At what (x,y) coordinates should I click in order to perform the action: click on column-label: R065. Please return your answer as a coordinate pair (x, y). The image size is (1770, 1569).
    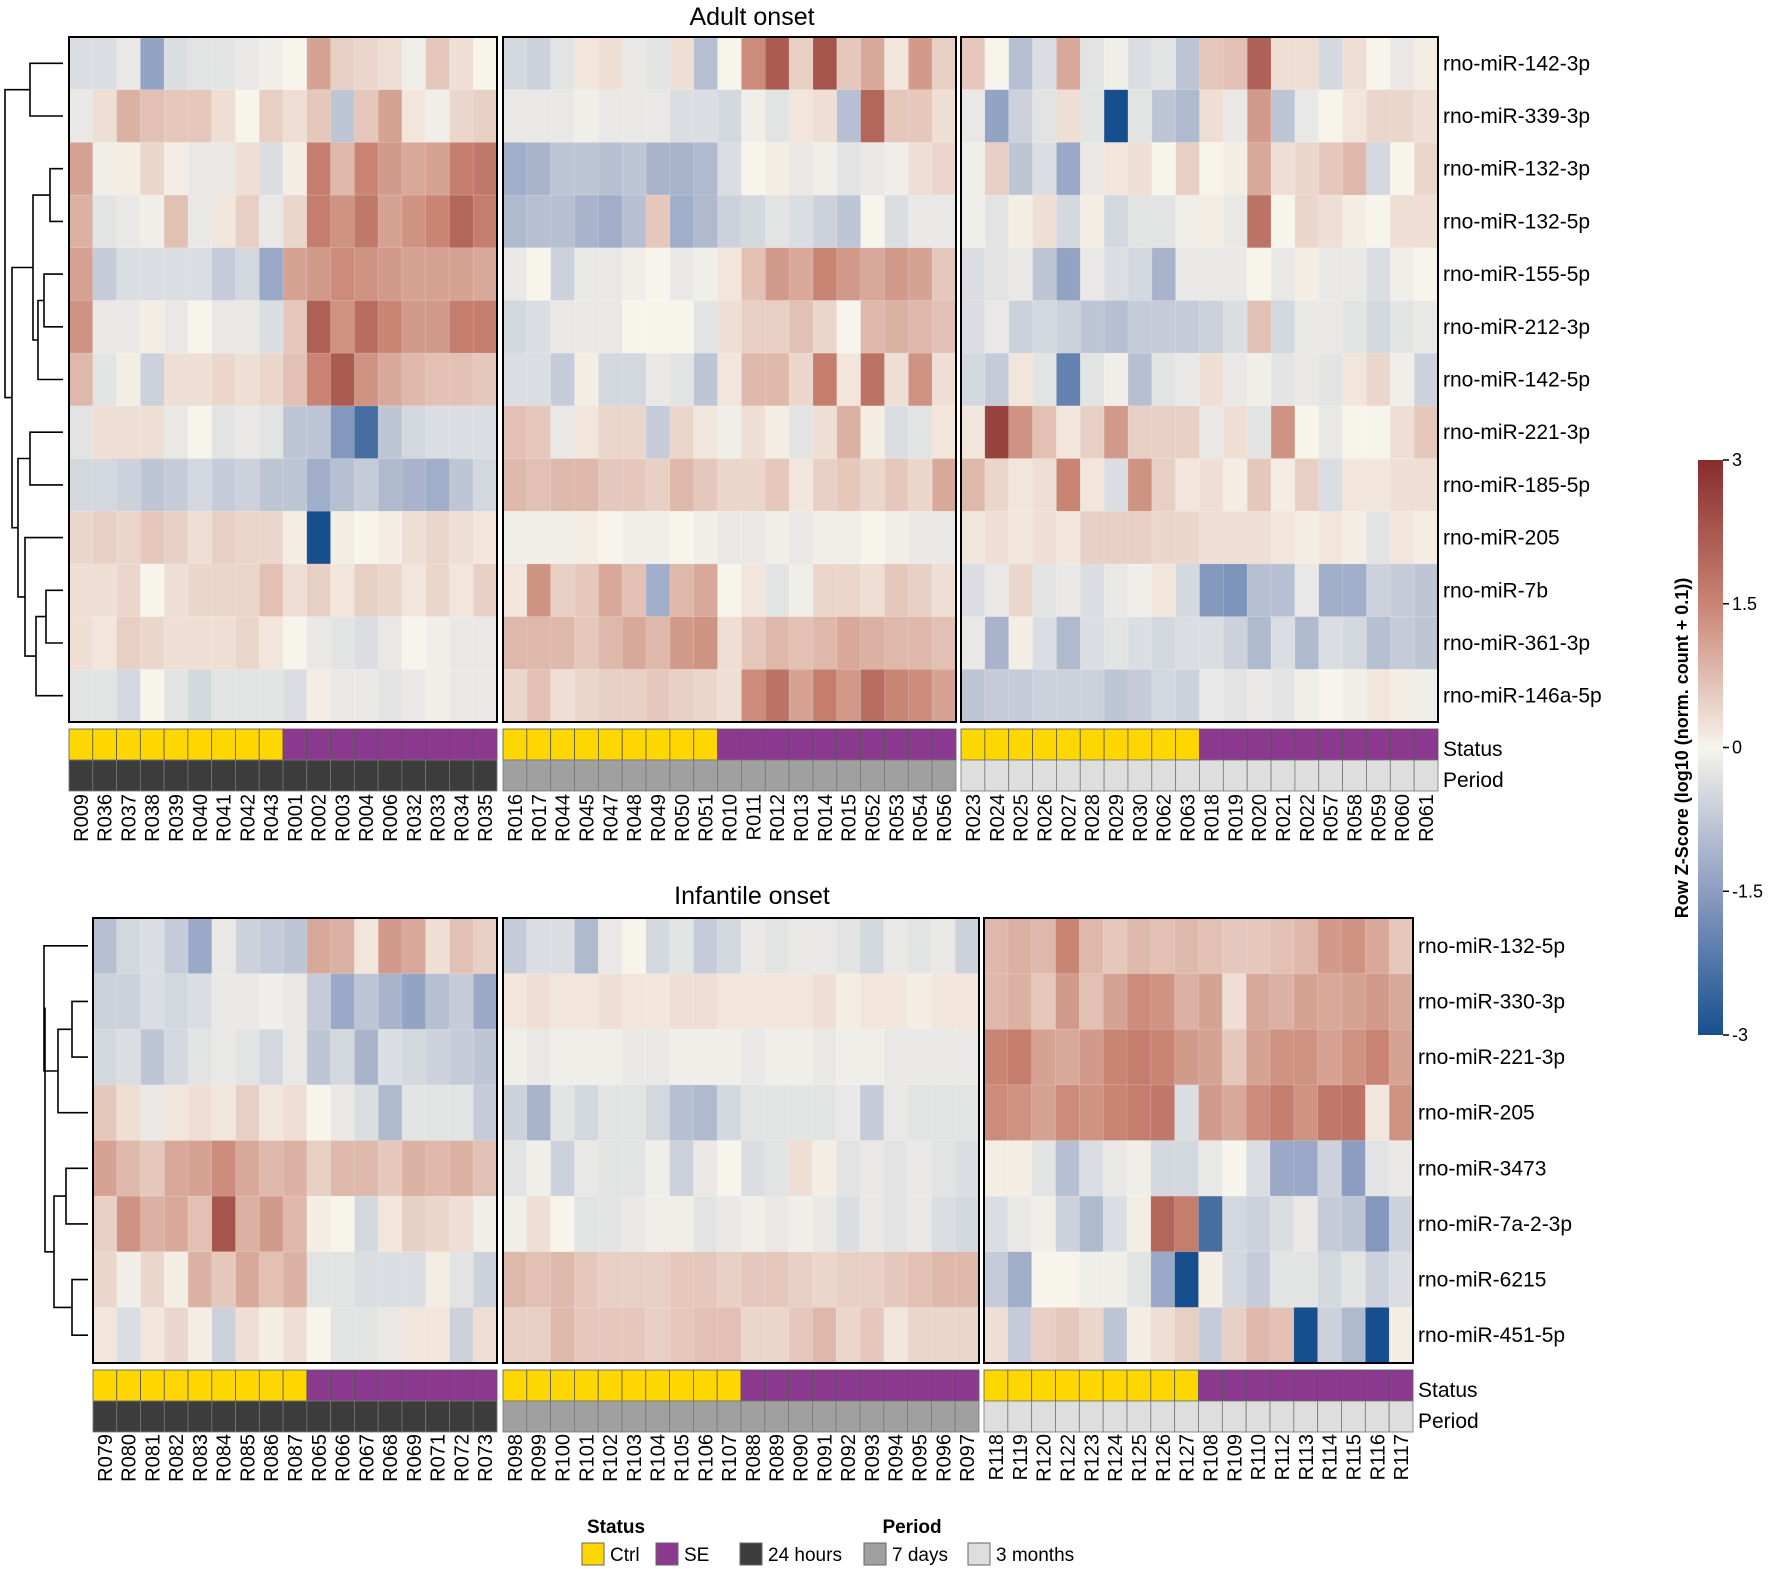
    Looking at the image, I should click on (320, 1458).